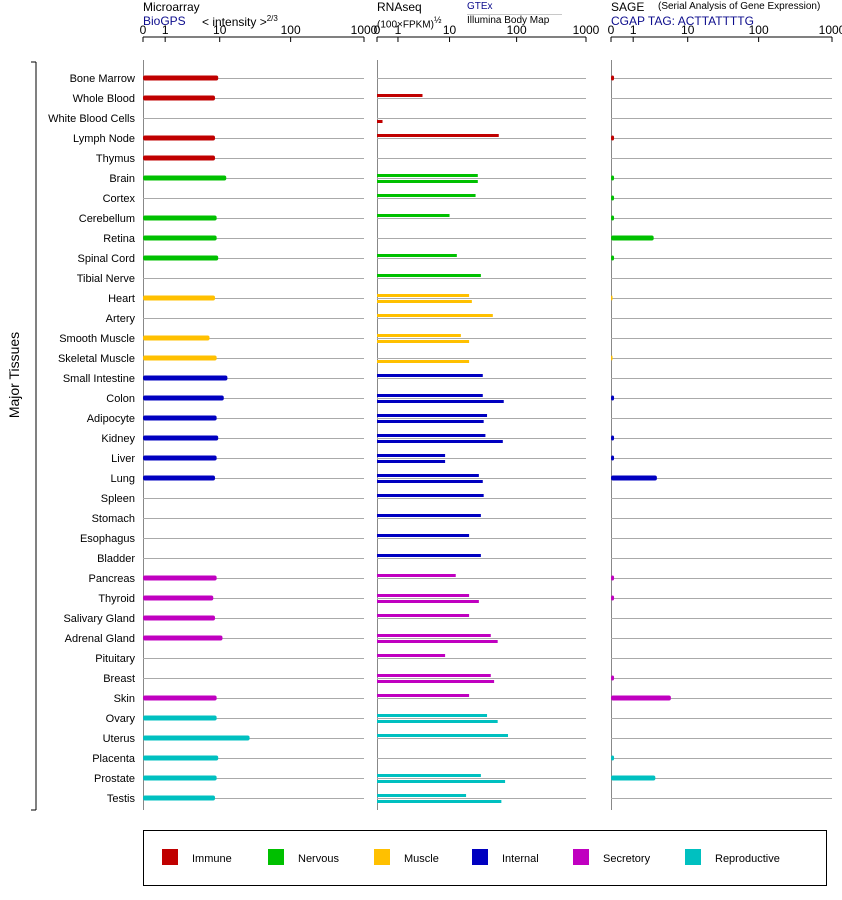 This screenshot has height=900, width=842. Describe the element at coordinates (611, 30) in the screenshot. I see `x-tick-label: 0` at that location.